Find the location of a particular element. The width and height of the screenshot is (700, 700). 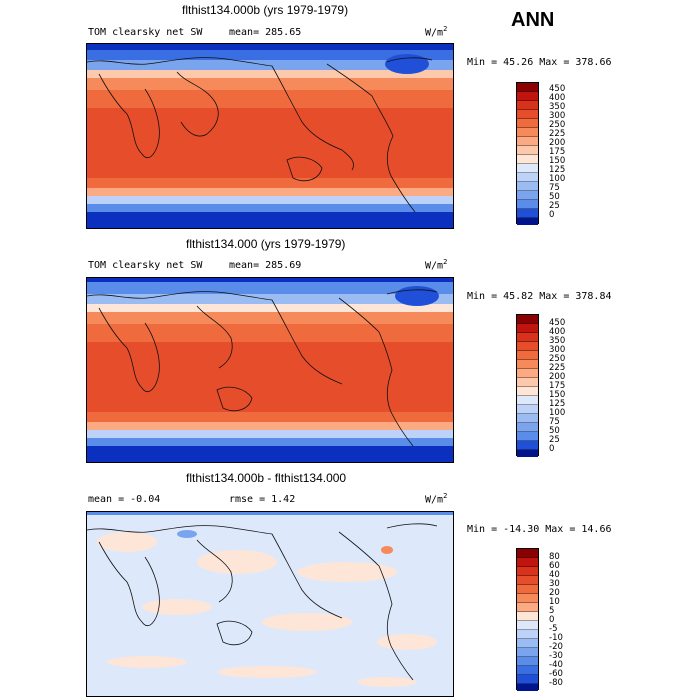

colorbar-tick: 60 is located at coordinates (554, 566).